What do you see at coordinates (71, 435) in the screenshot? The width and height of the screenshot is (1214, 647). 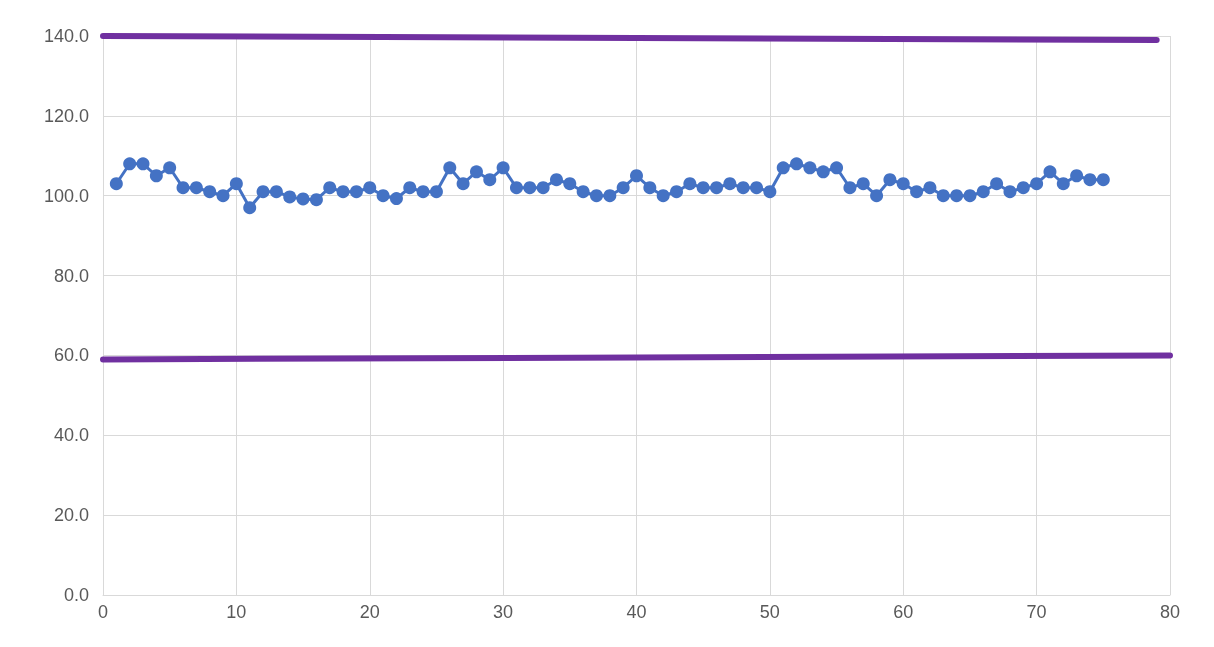 I see `y-tick-label: 40.0` at bounding box center [71, 435].